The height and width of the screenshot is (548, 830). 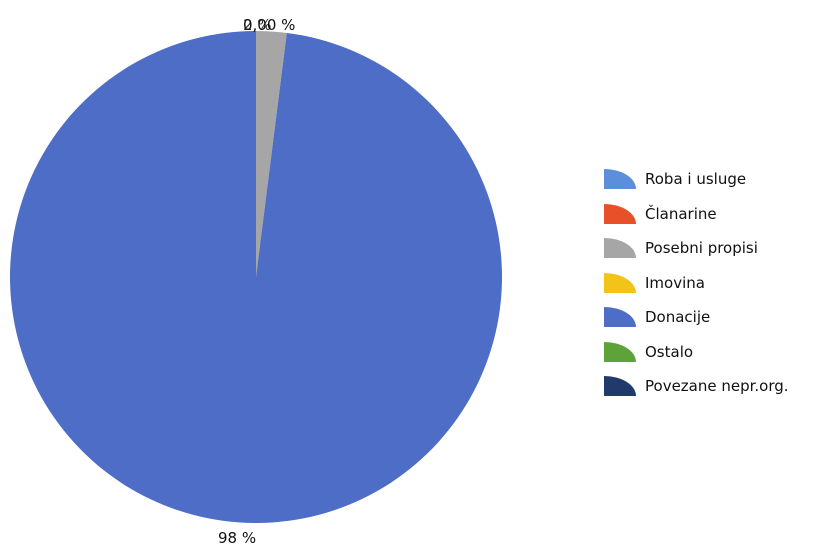 I want to click on legend-label: Donacije, so click(x=678, y=317).